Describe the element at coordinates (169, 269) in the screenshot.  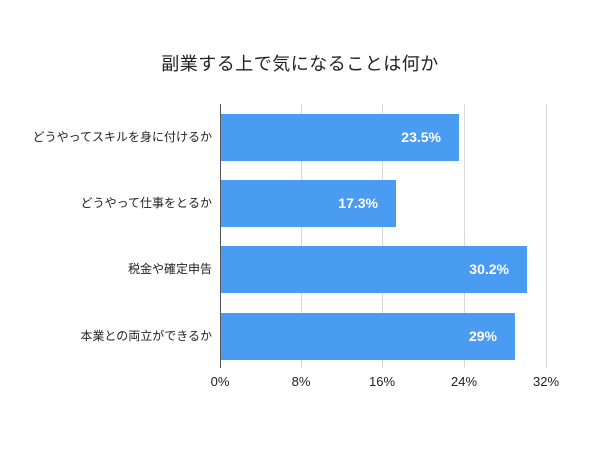
I see `category-label: 税金や確定申告` at that location.